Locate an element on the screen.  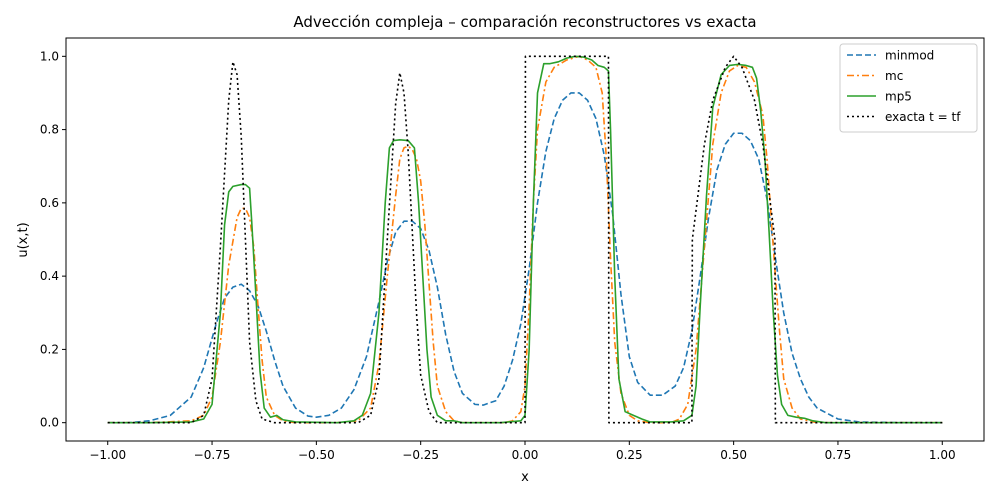
x-axis: −1.00 −0.75 −0.50 −0.25 0.00 0.25 0.50 0.75 1.00 is located at coordinates (522, 451).